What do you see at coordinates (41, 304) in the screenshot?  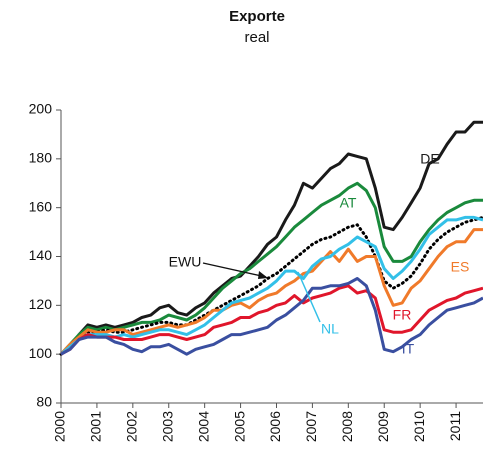 I see `y-tick-label: 120` at bounding box center [41, 304].